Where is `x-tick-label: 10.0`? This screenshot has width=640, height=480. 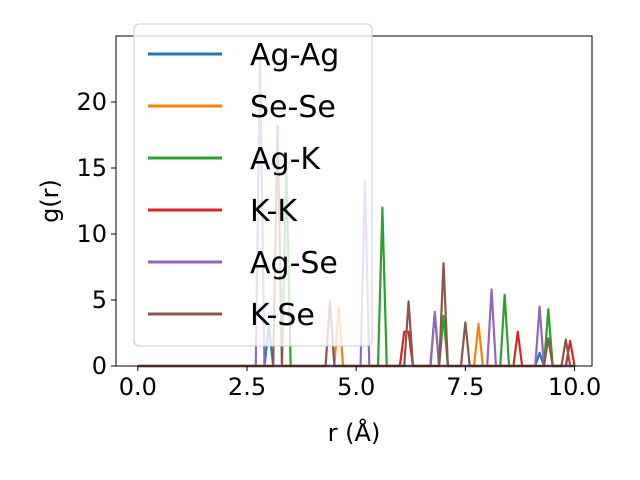 x-tick-label: 10.0 is located at coordinates (574, 387).